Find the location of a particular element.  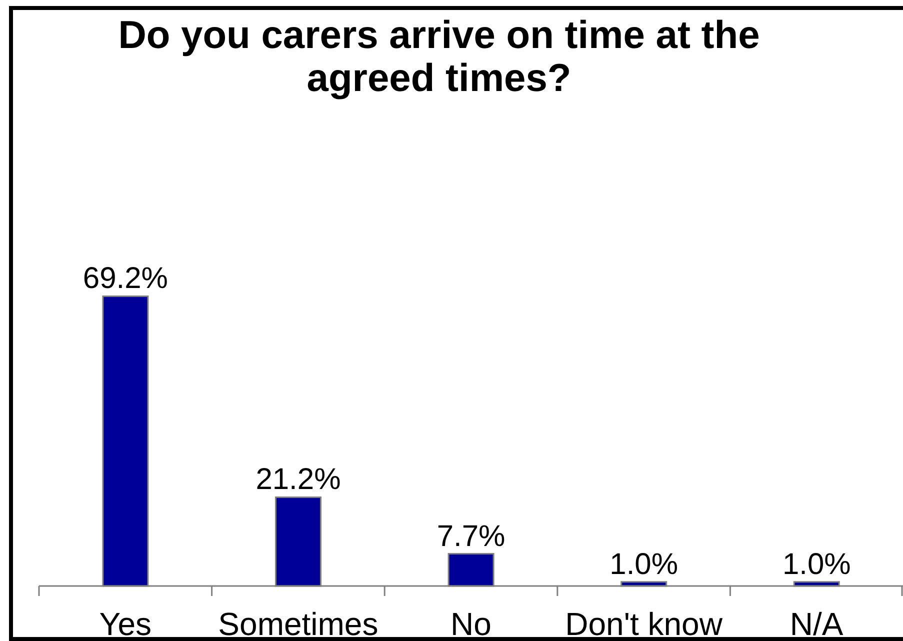

data-label: 7.7% is located at coordinates (471, 536).